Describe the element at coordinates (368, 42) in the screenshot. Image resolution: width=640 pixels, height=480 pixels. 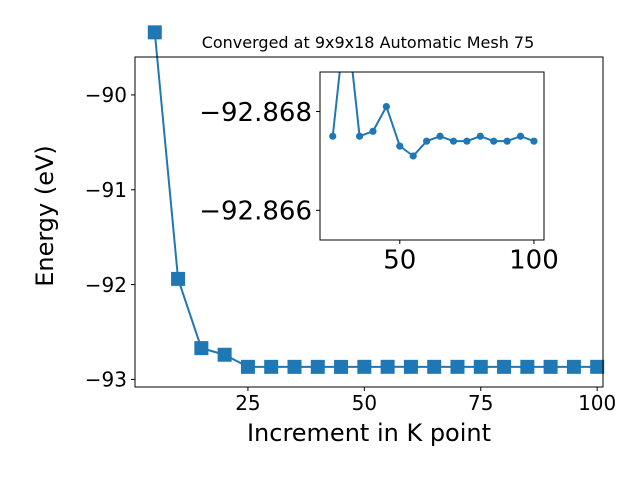
I see `chart-title: Converged at 9x9x18 Automatic Mesh 75` at that location.